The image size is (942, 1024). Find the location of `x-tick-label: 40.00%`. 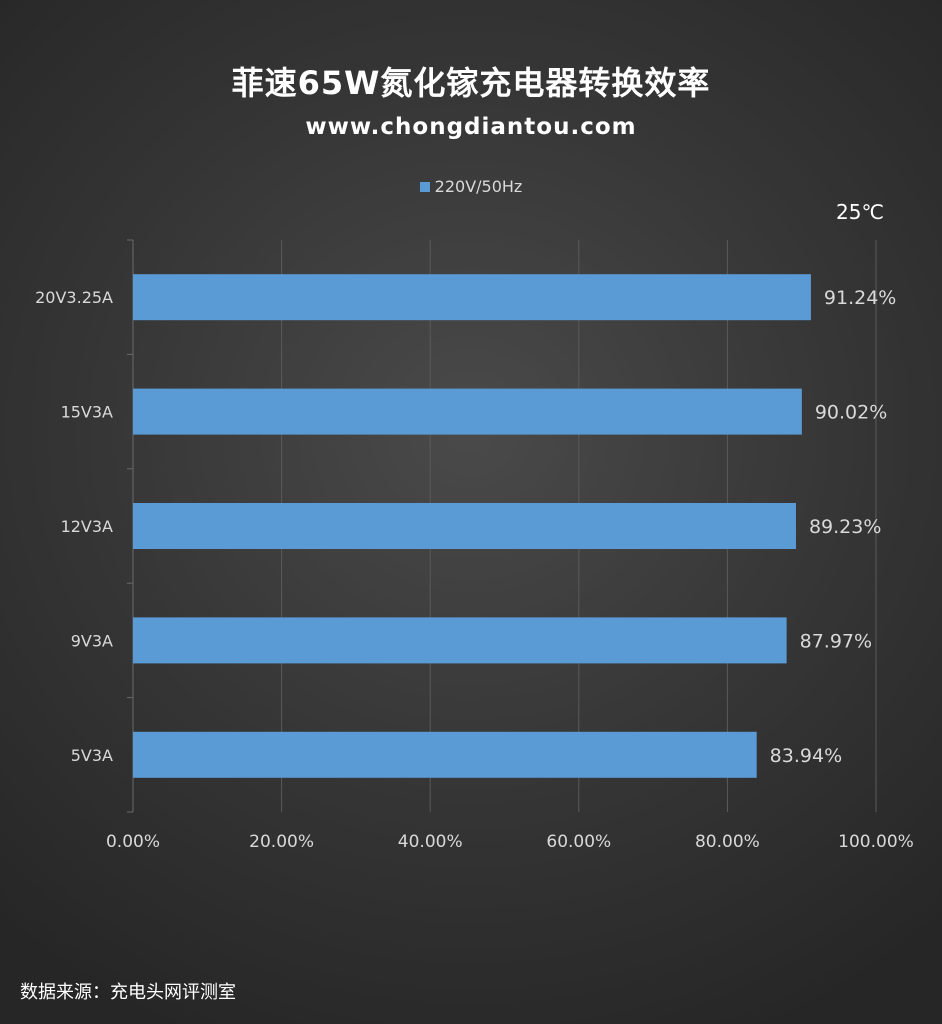

x-tick-label: 40.00% is located at coordinates (430, 842).